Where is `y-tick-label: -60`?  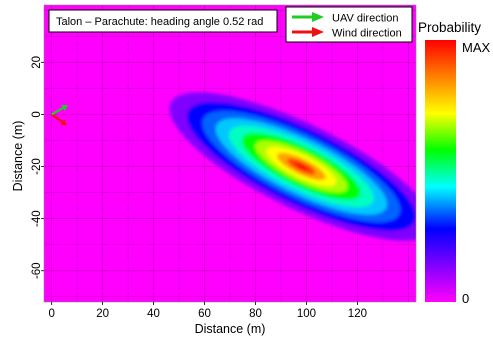 y-tick-label: -60 is located at coordinates (37, 270).